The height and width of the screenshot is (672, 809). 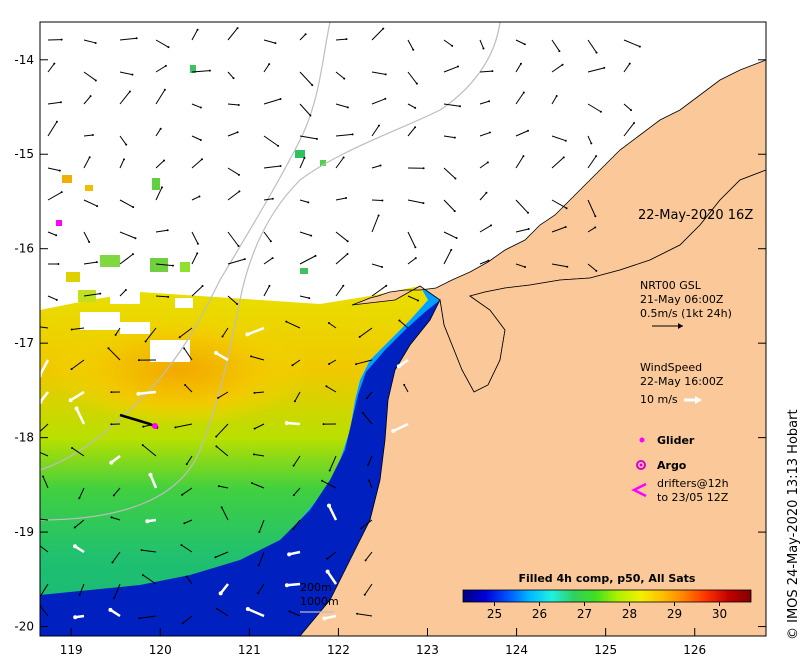 I want to click on colorbar-tick-label: 25, so click(x=494, y=614).